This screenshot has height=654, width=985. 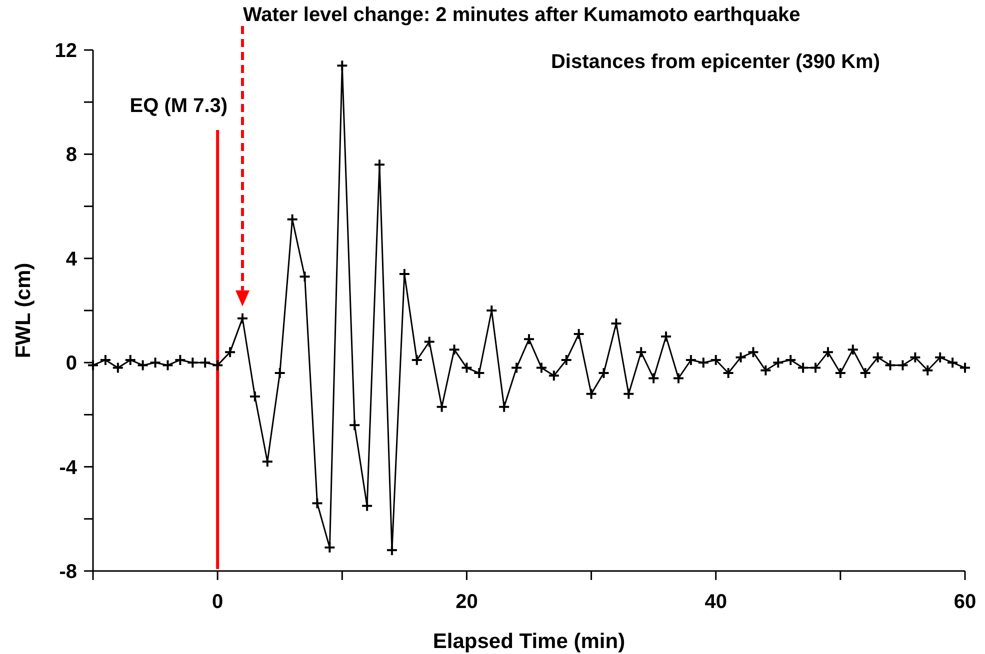 What do you see at coordinates (179, 106) in the screenshot?
I see `ref-line-label: EQ (M 7.3)` at bounding box center [179, 106].